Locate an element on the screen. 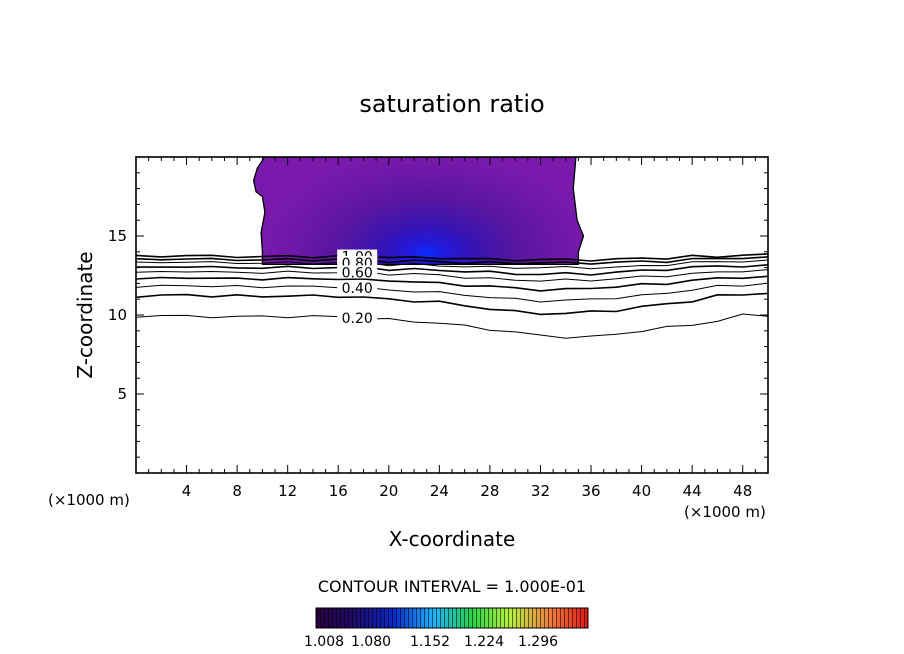 The height and width of the screenshot is (654, 904). contour-line-1.00 is located at coordinates (452, 257).